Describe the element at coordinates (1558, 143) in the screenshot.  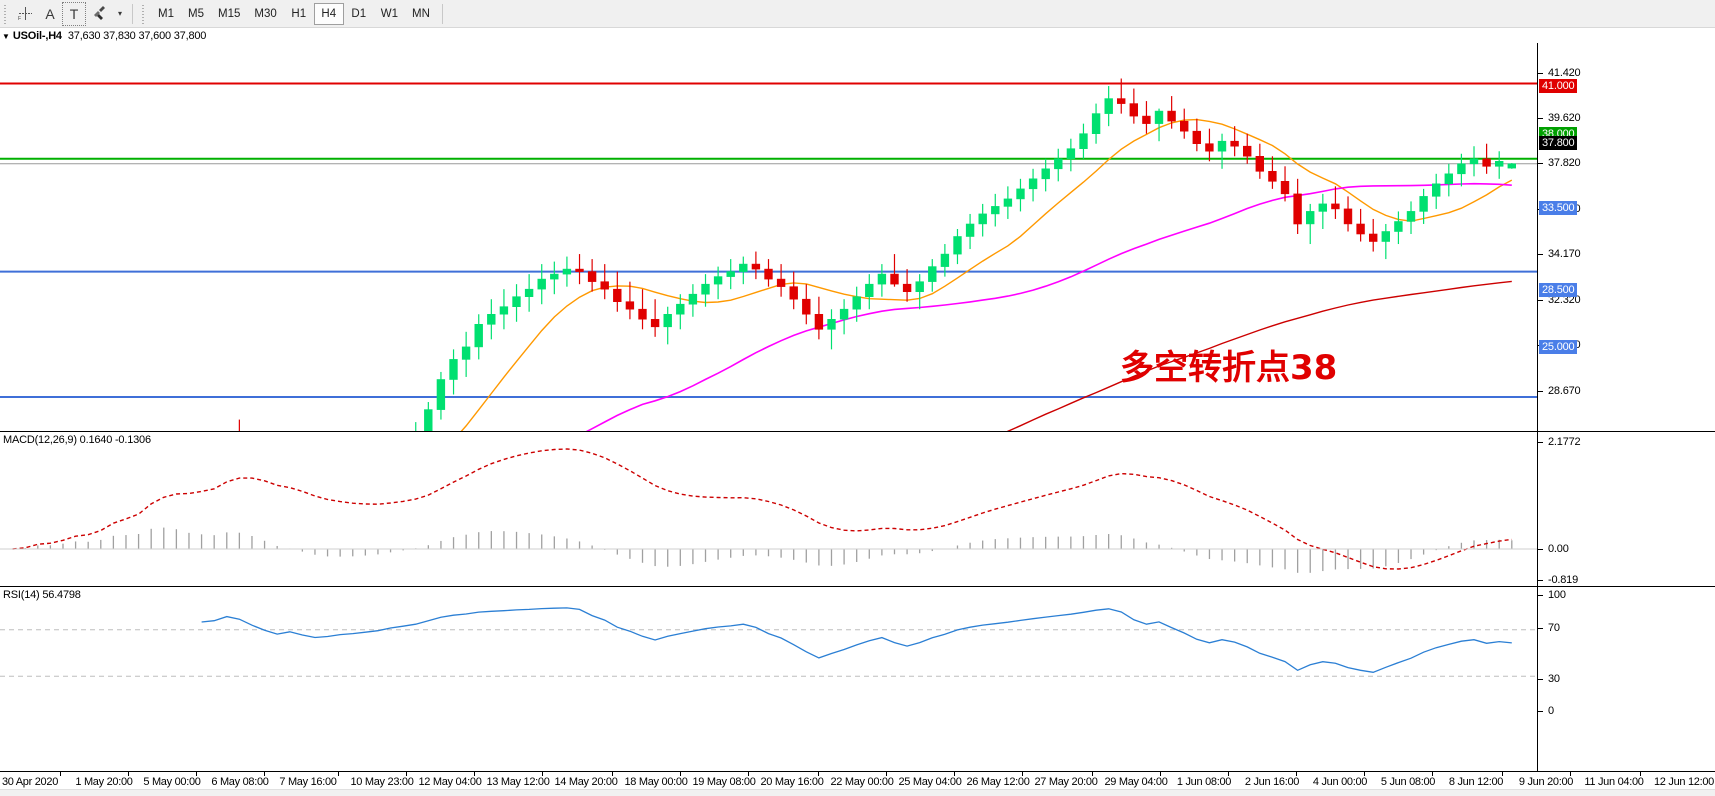
I see `price-level-tag-black: 37.800` at that location.